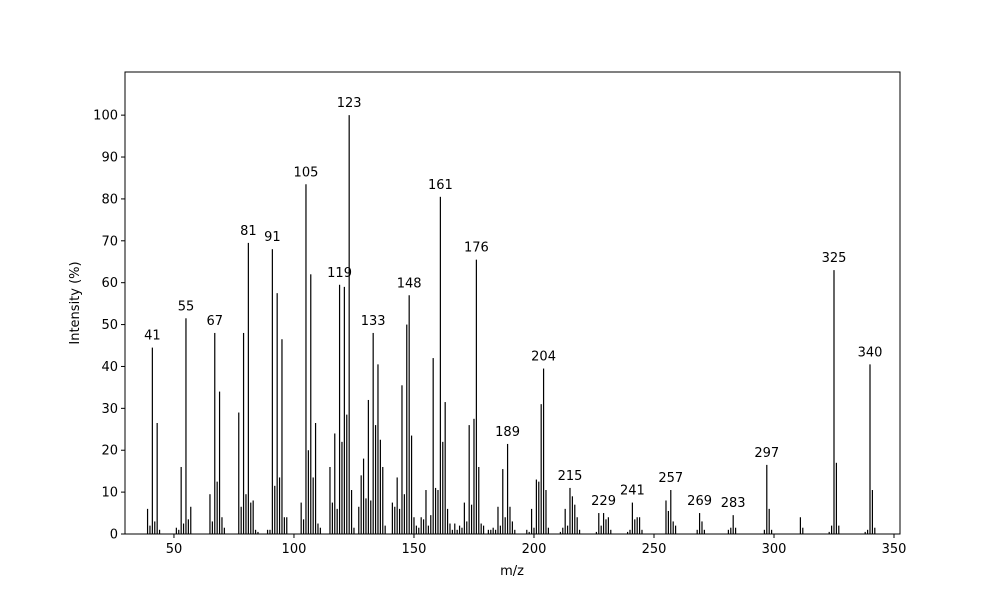 The width and height of the screenshot is (1000, 604). I want to click on x-tick-label: 250, so click(654, 549).